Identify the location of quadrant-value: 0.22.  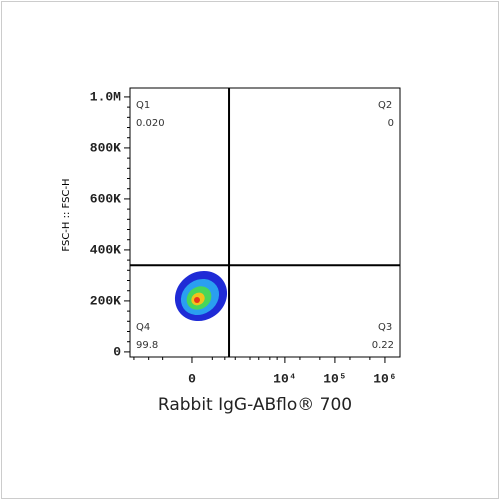
(383, 345).